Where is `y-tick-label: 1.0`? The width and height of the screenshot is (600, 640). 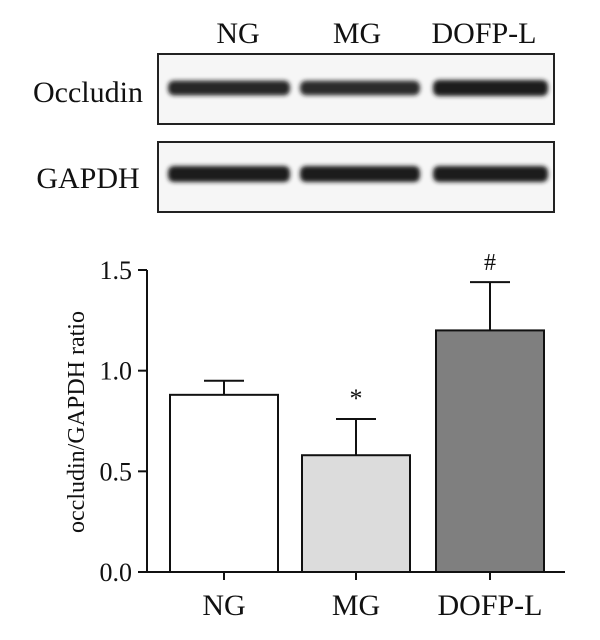
y-tick-label: 1.0 is located at coordinates (116, 371).